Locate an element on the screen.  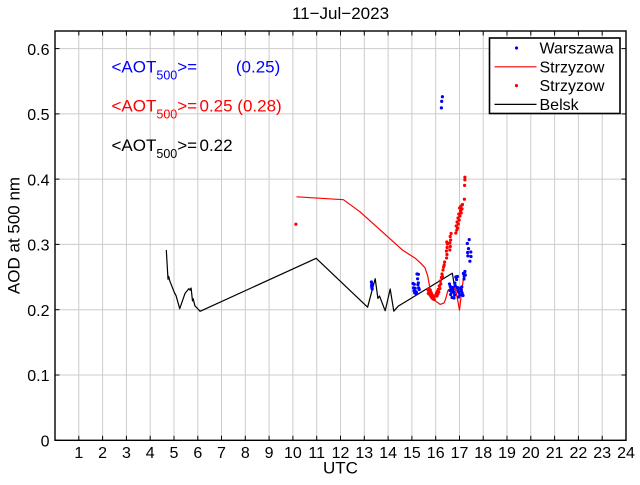
svg-text: 24 is located at coordinates (626, 453).